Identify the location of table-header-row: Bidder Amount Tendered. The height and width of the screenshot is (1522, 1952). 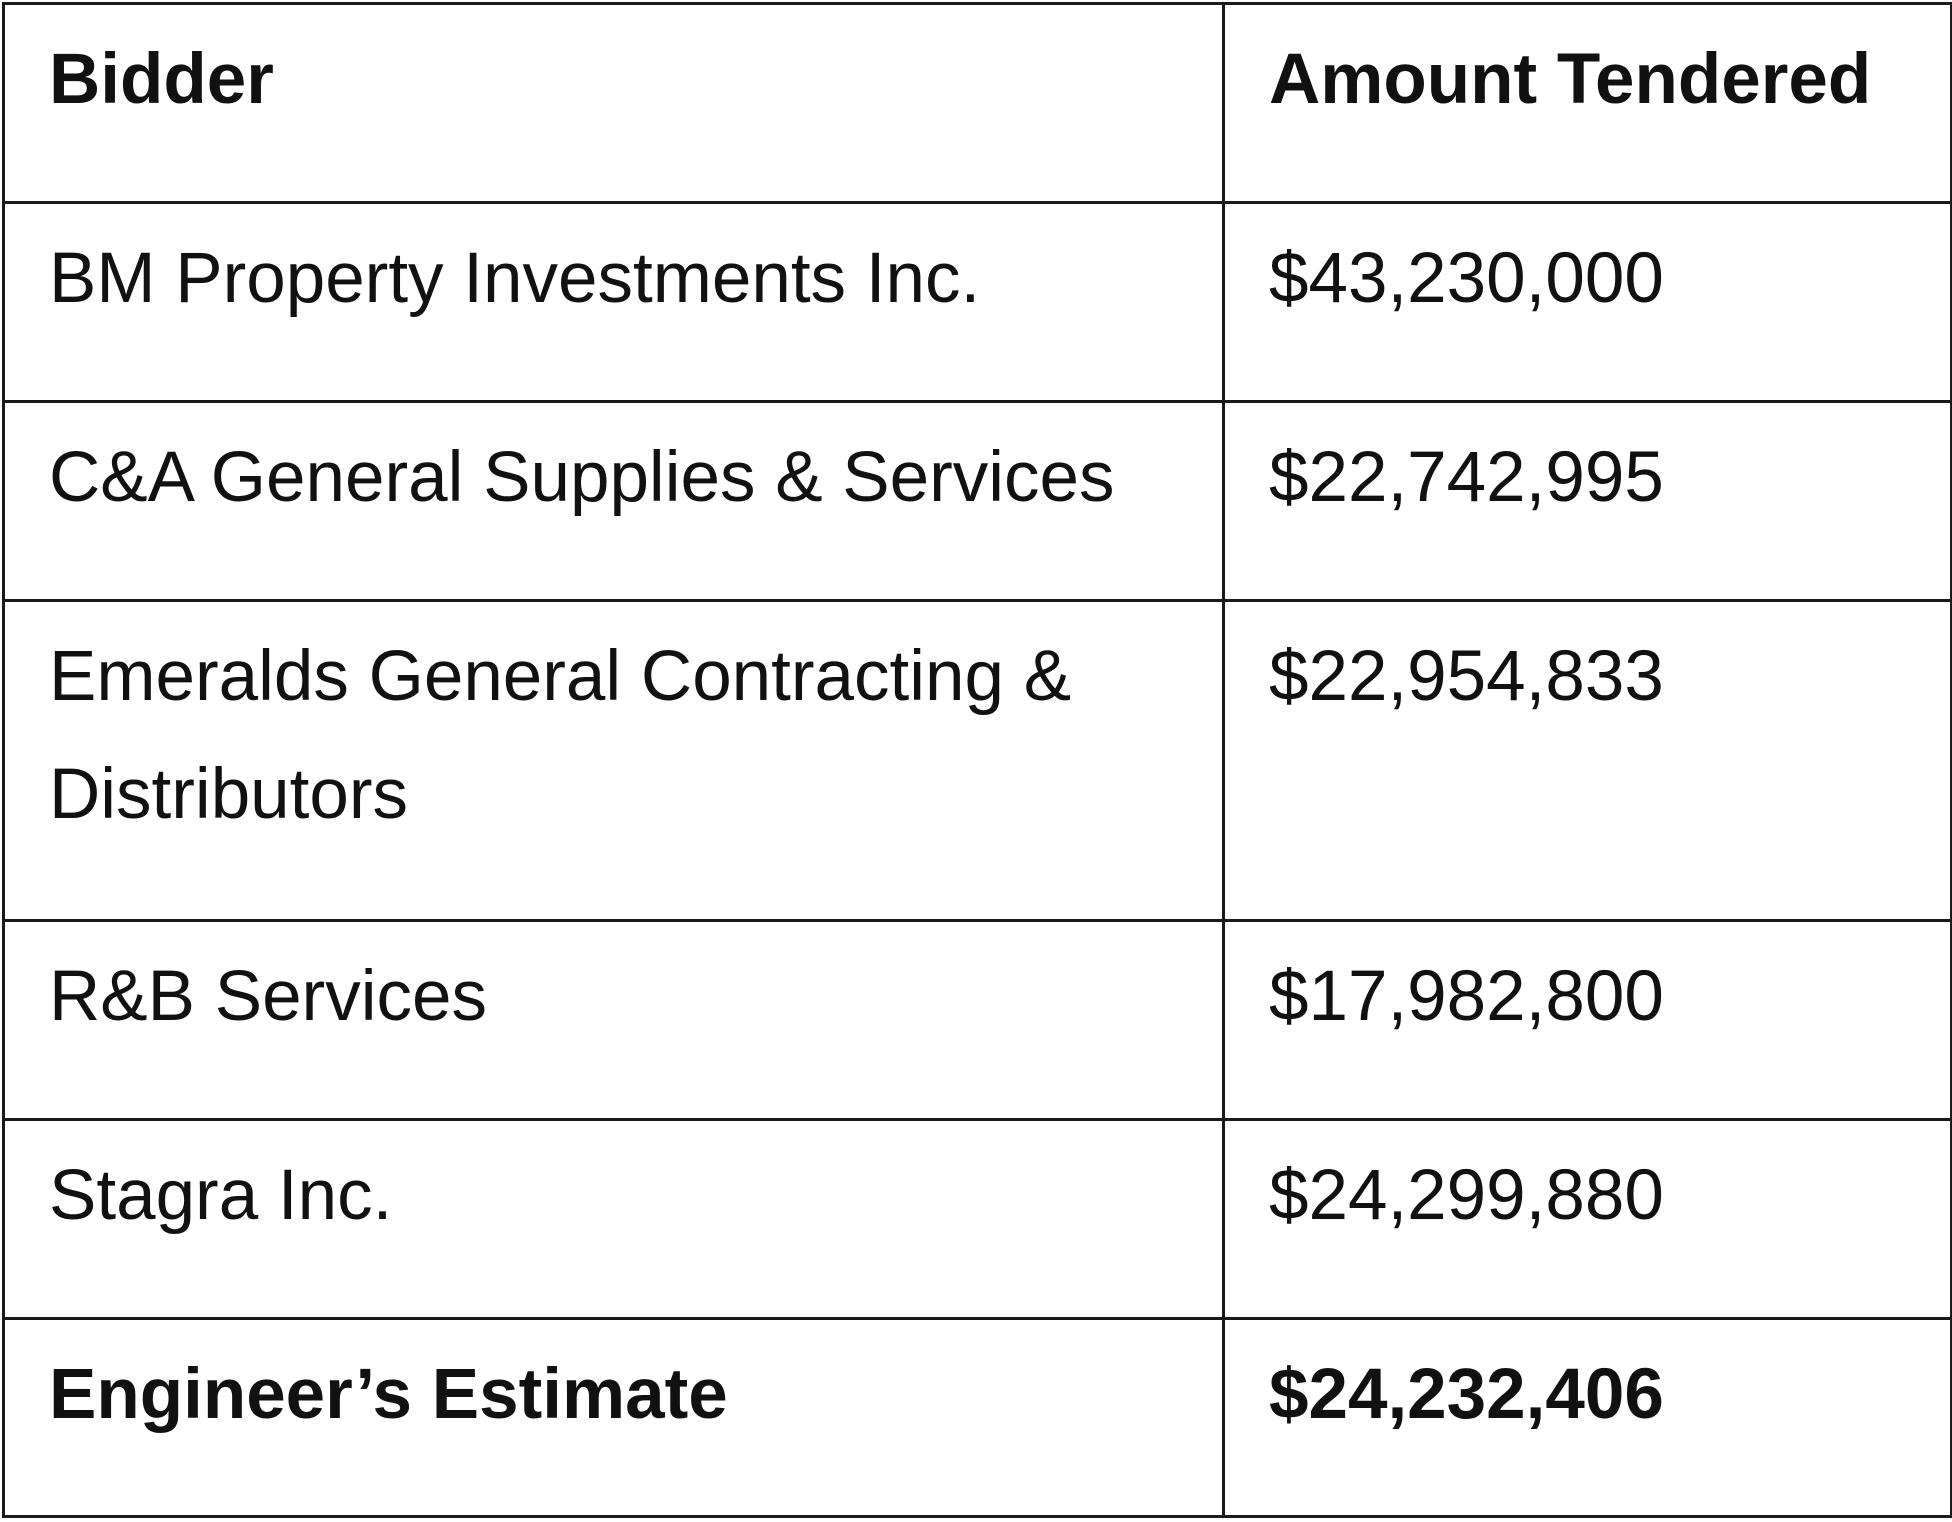
(977, 103).